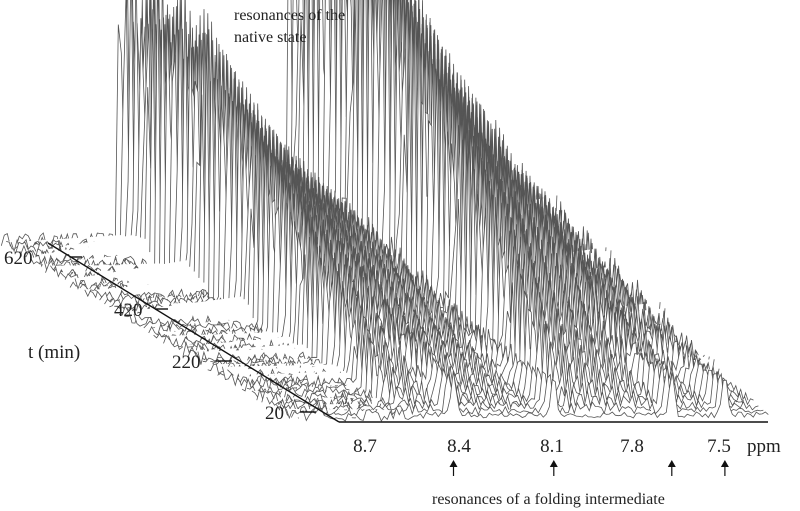 The width and height of the screenshot is (800, 511). I want to click on time-tick-label: 620, so click(18, 258).